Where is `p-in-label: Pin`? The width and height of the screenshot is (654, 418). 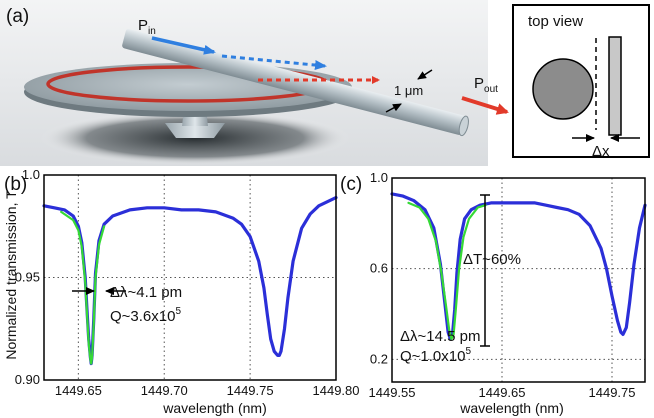
p-in-label: Pin is located at coordinates (147, 27).